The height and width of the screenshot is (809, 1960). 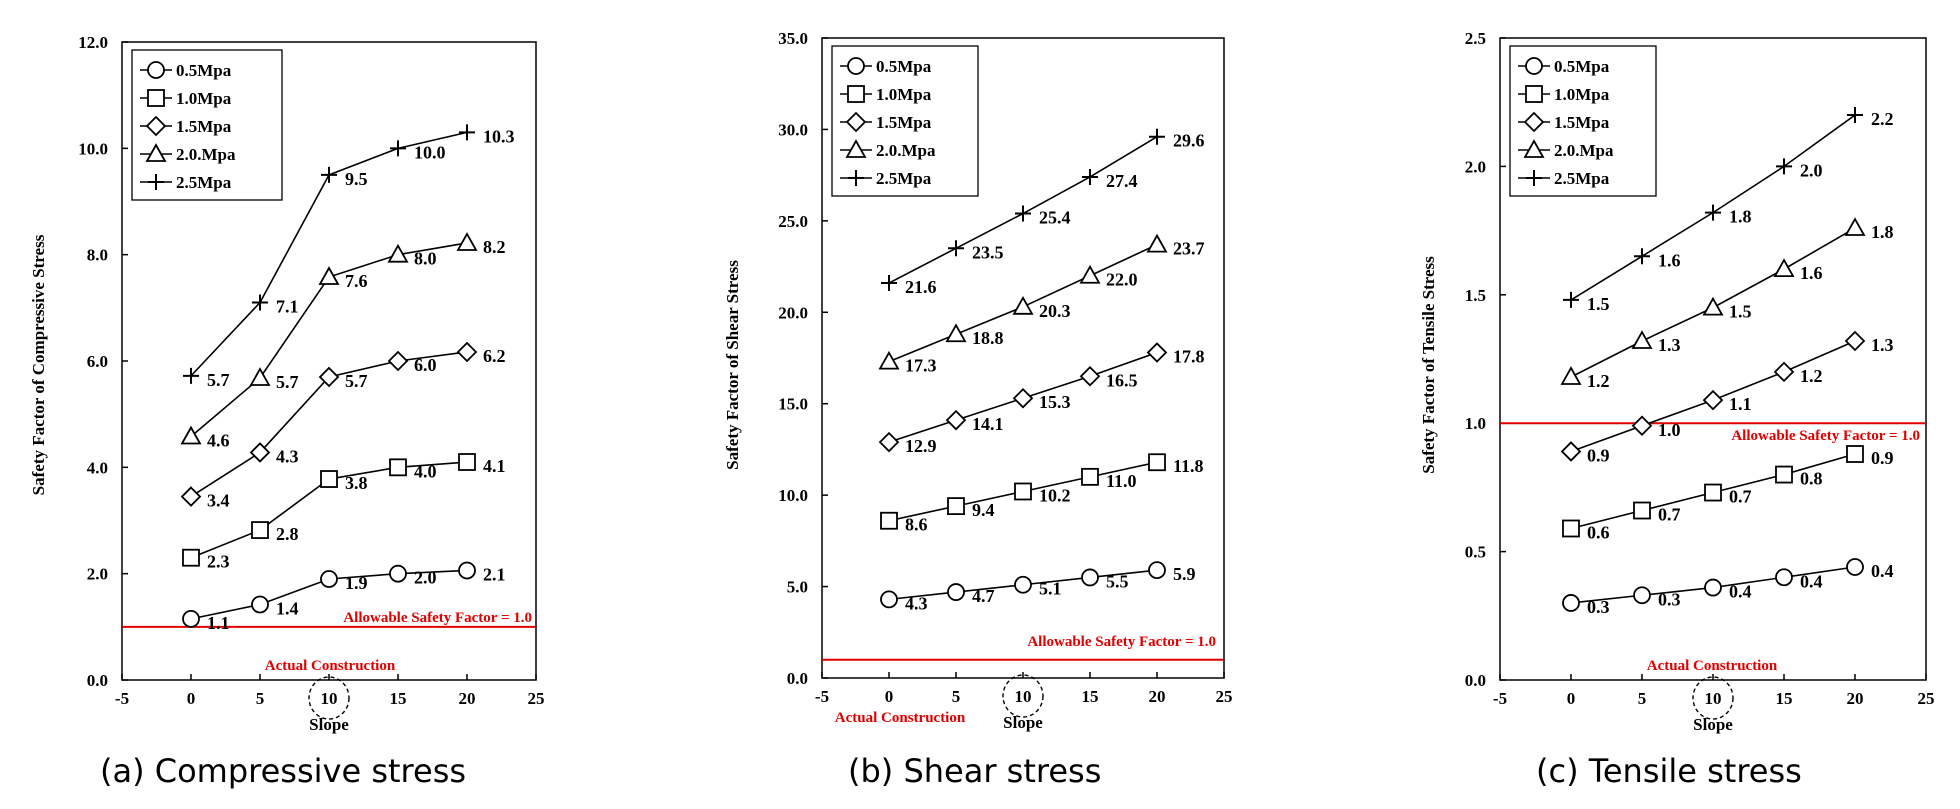 I want to click on y-tick-label: 25.0, so click(x=793, y=221).